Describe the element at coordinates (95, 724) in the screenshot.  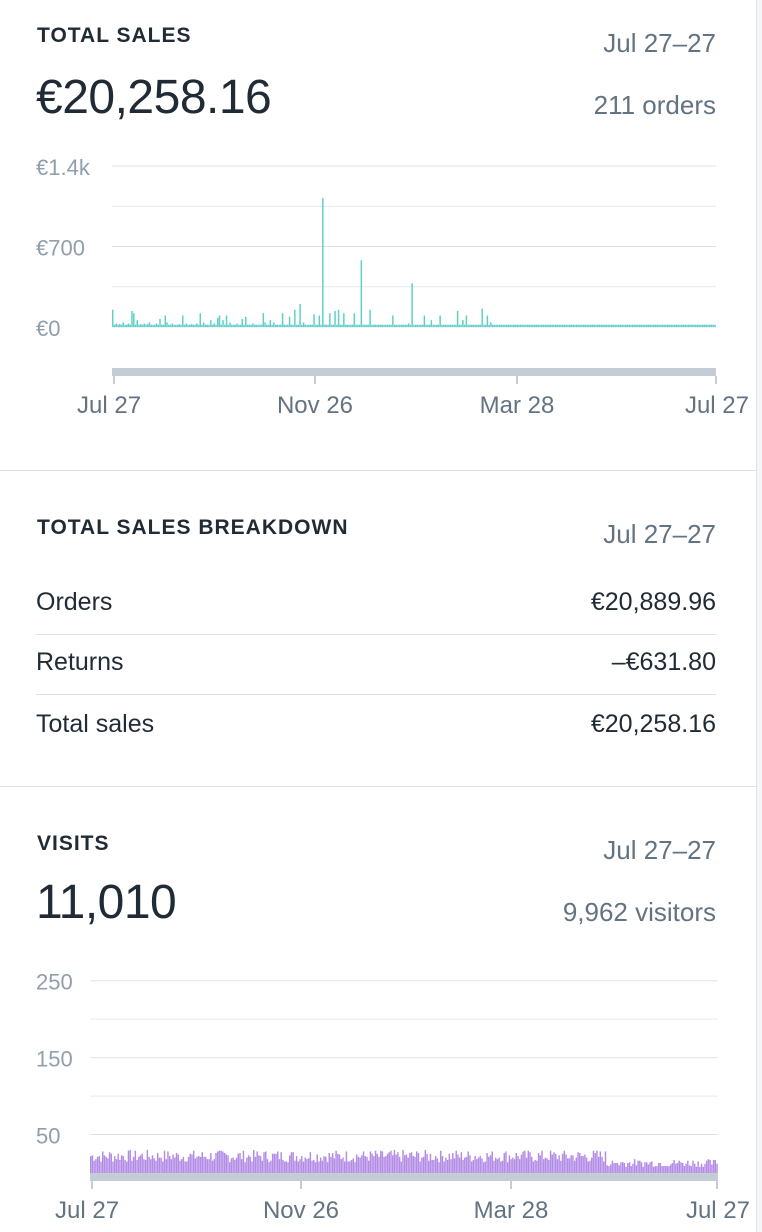
I see `breakdown-row-label: Total sales` at that location.